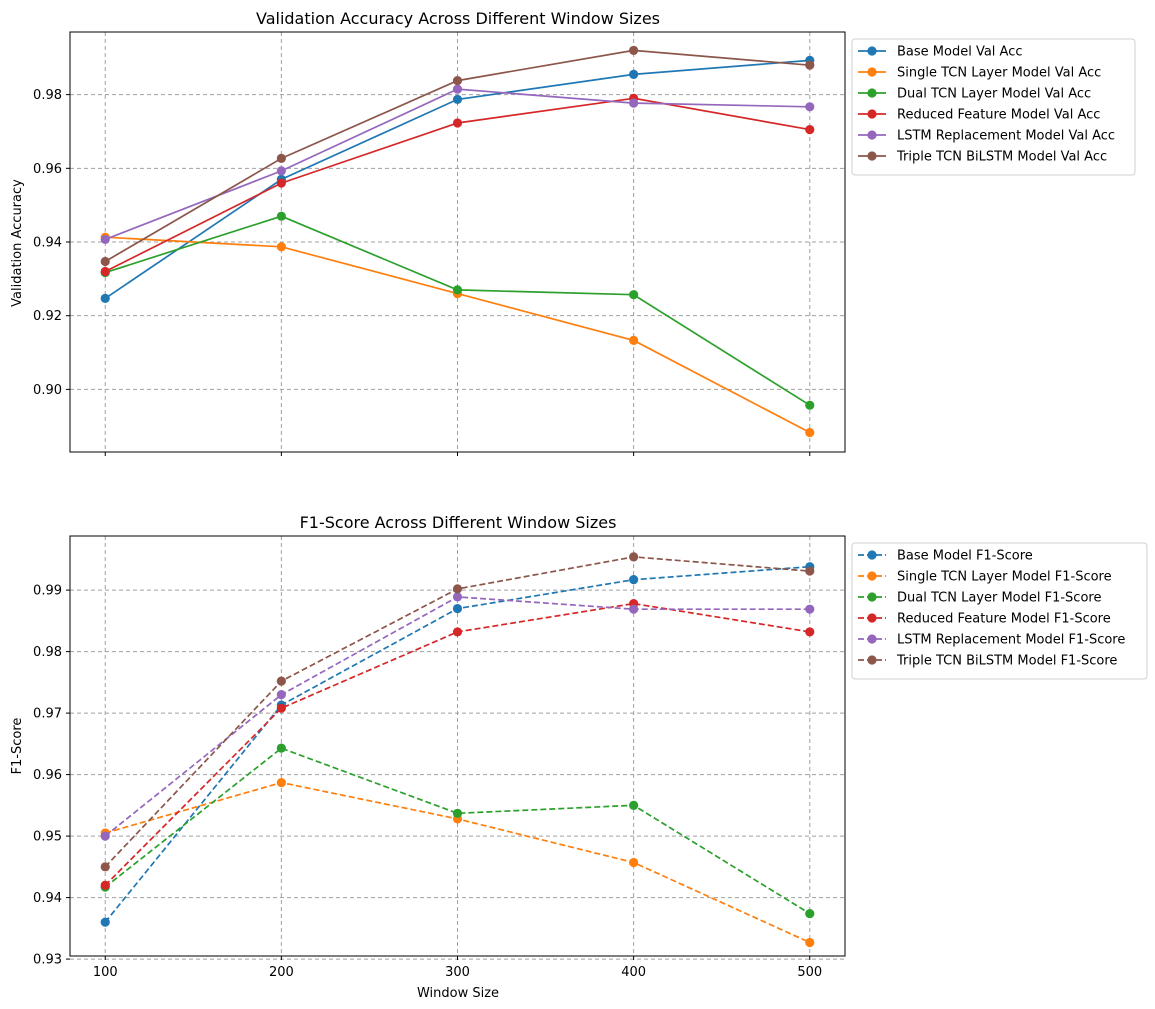  Describe the element at coordinates (105, 972) in the screenshot. I see `x-tick-label: 100` at that location.